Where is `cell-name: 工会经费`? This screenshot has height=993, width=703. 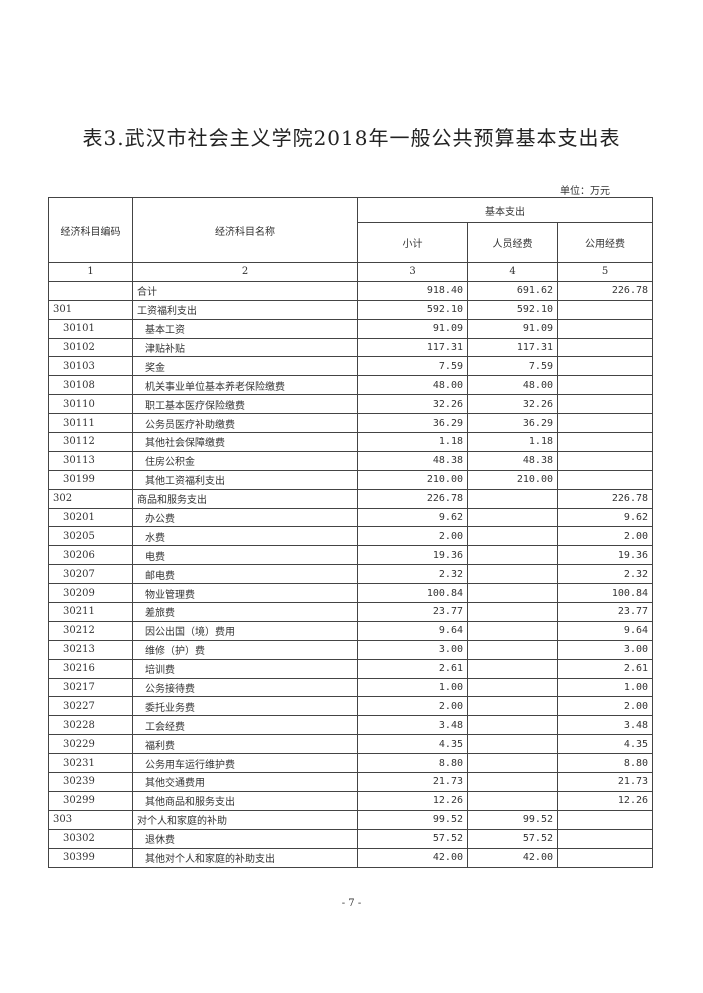 cell-name: 工会经费 is located at coordinates (245, 725).